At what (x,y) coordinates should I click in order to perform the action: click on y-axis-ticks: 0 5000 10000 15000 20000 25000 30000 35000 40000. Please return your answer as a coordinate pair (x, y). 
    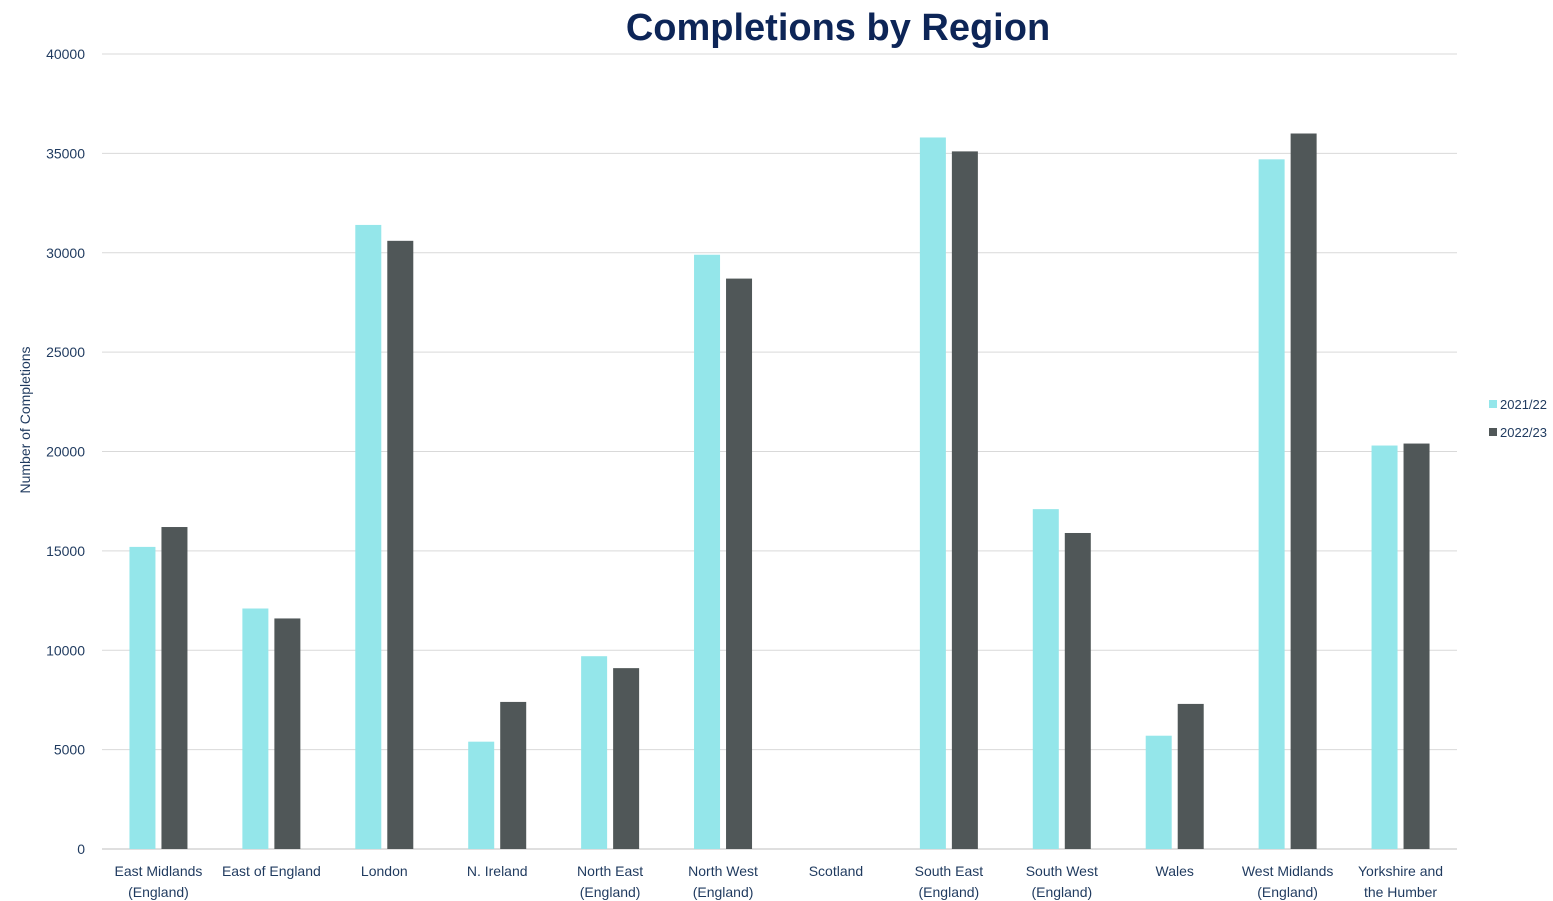
    Looking at the image, I should click on (65, 451).